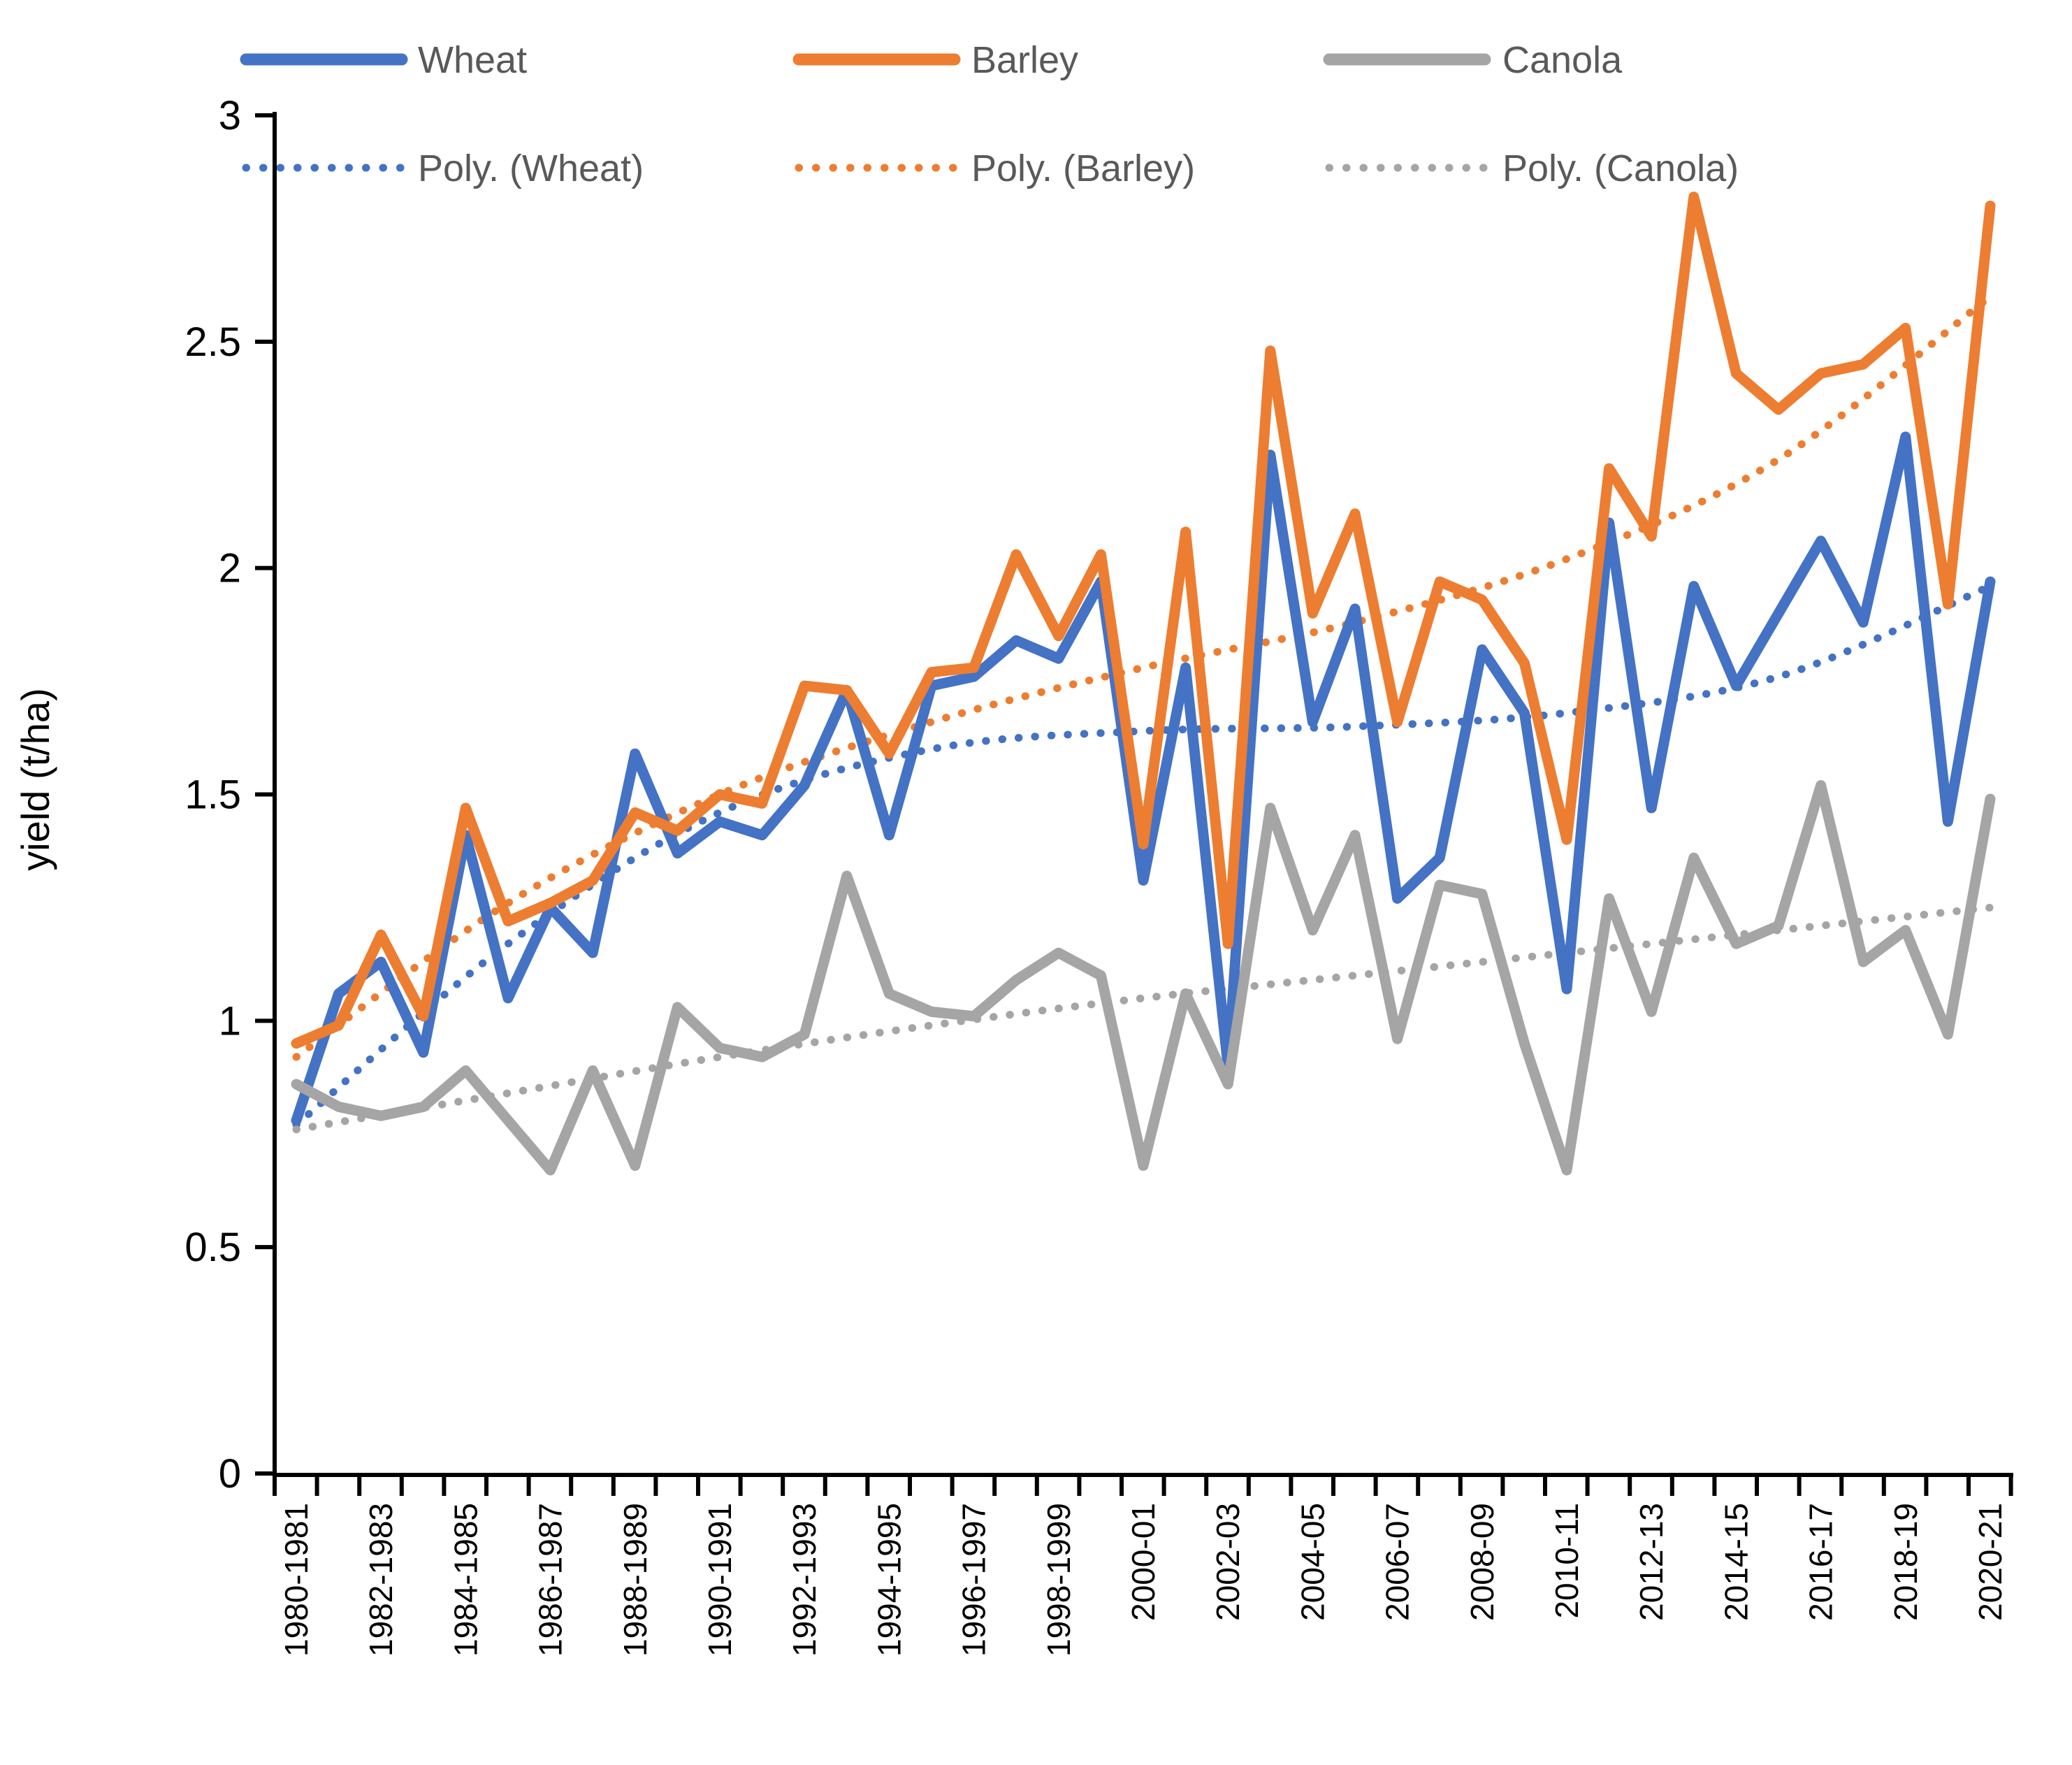  I want to click on x-tick-label: 1982-1983, so click(381, 1580).